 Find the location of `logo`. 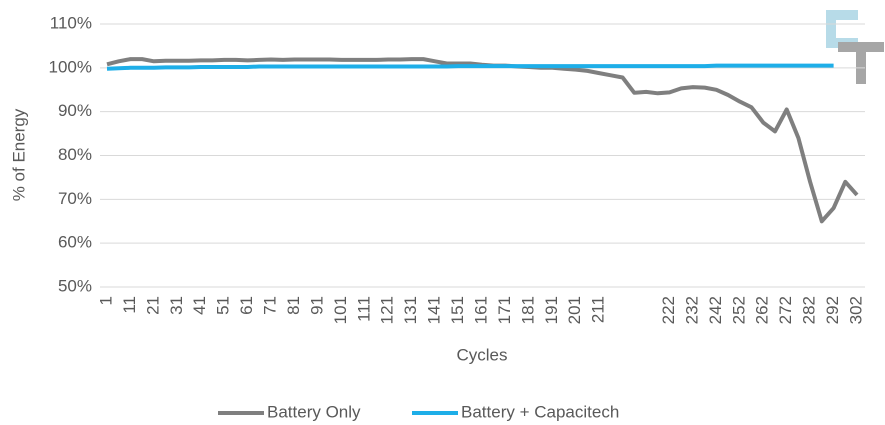

logo is located at coordinates (855, 47).